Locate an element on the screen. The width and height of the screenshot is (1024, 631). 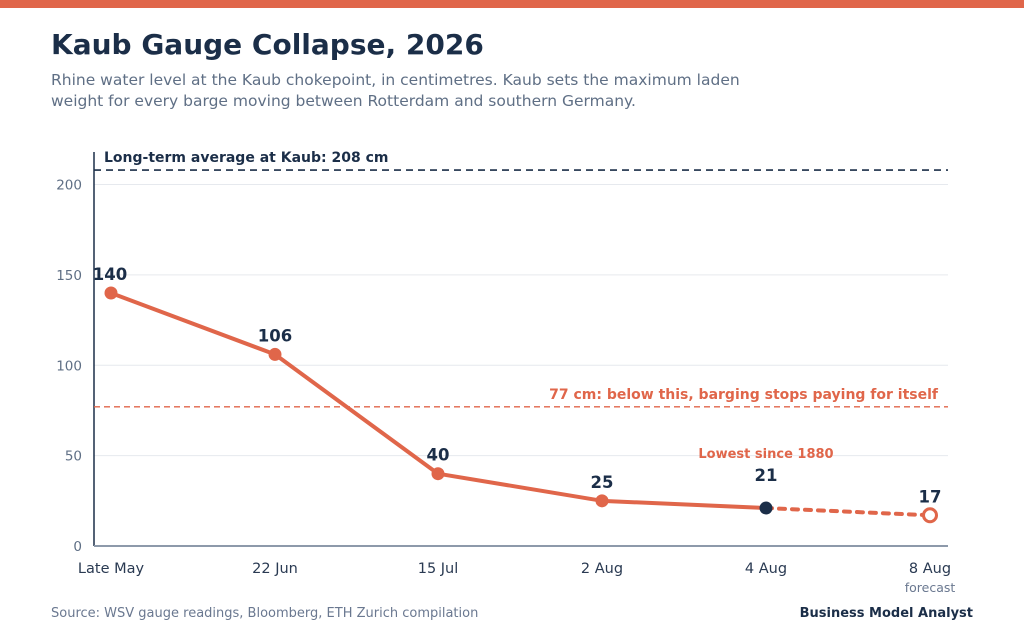
y-tick-label: 100 is located at coordinates (69, 366).